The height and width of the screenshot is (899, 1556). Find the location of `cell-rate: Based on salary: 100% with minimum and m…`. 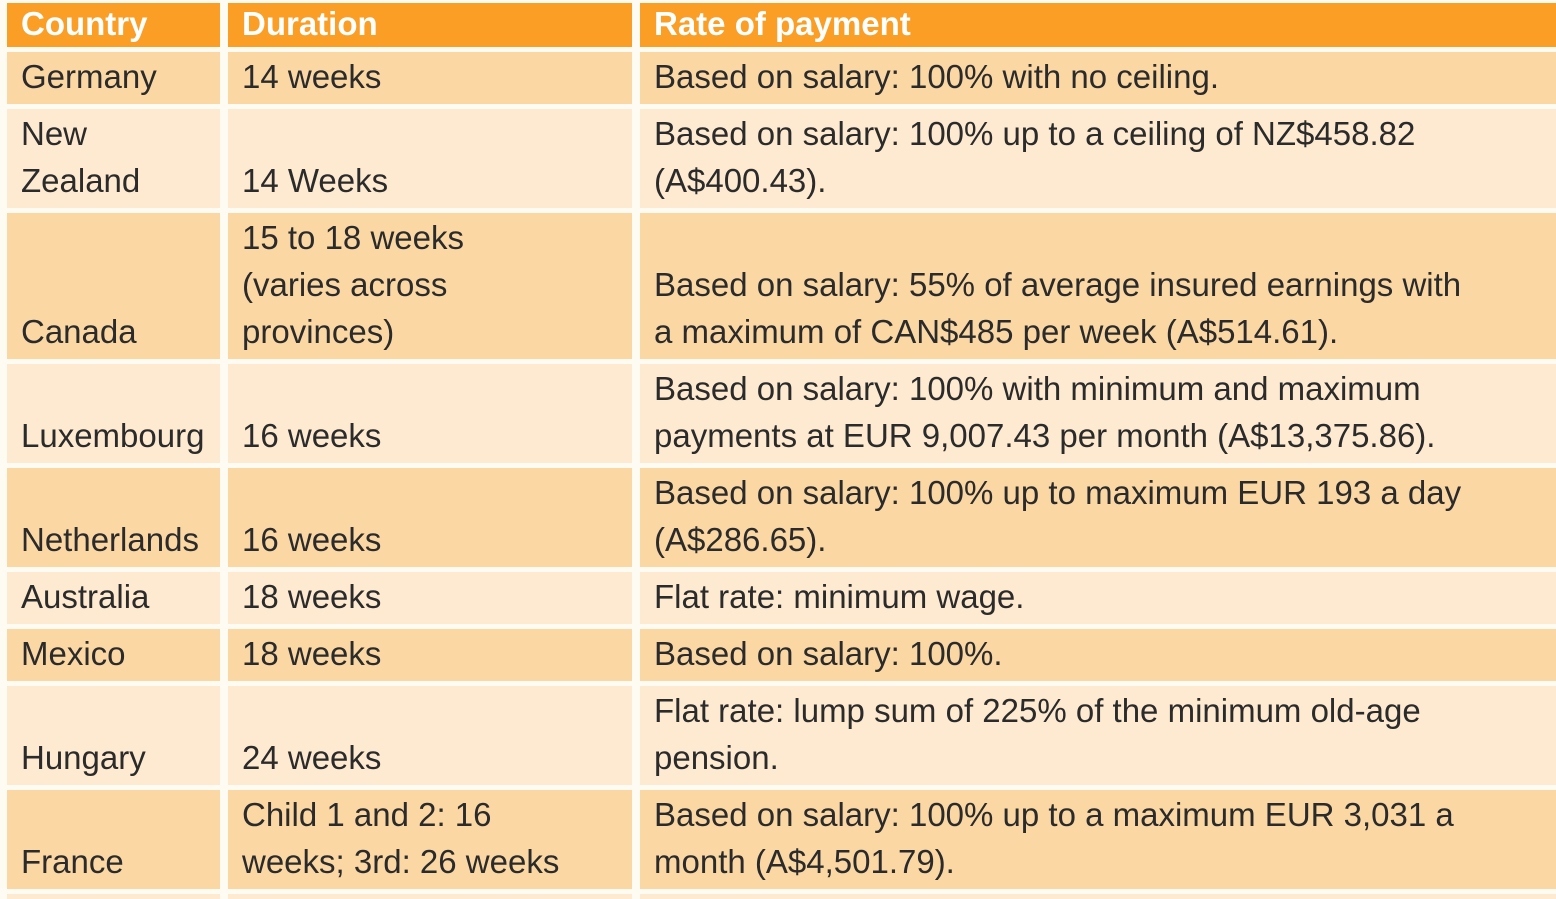

cell-rate: Based on salary: 100% with minimum and m… is located at coordinates (1098, 416).